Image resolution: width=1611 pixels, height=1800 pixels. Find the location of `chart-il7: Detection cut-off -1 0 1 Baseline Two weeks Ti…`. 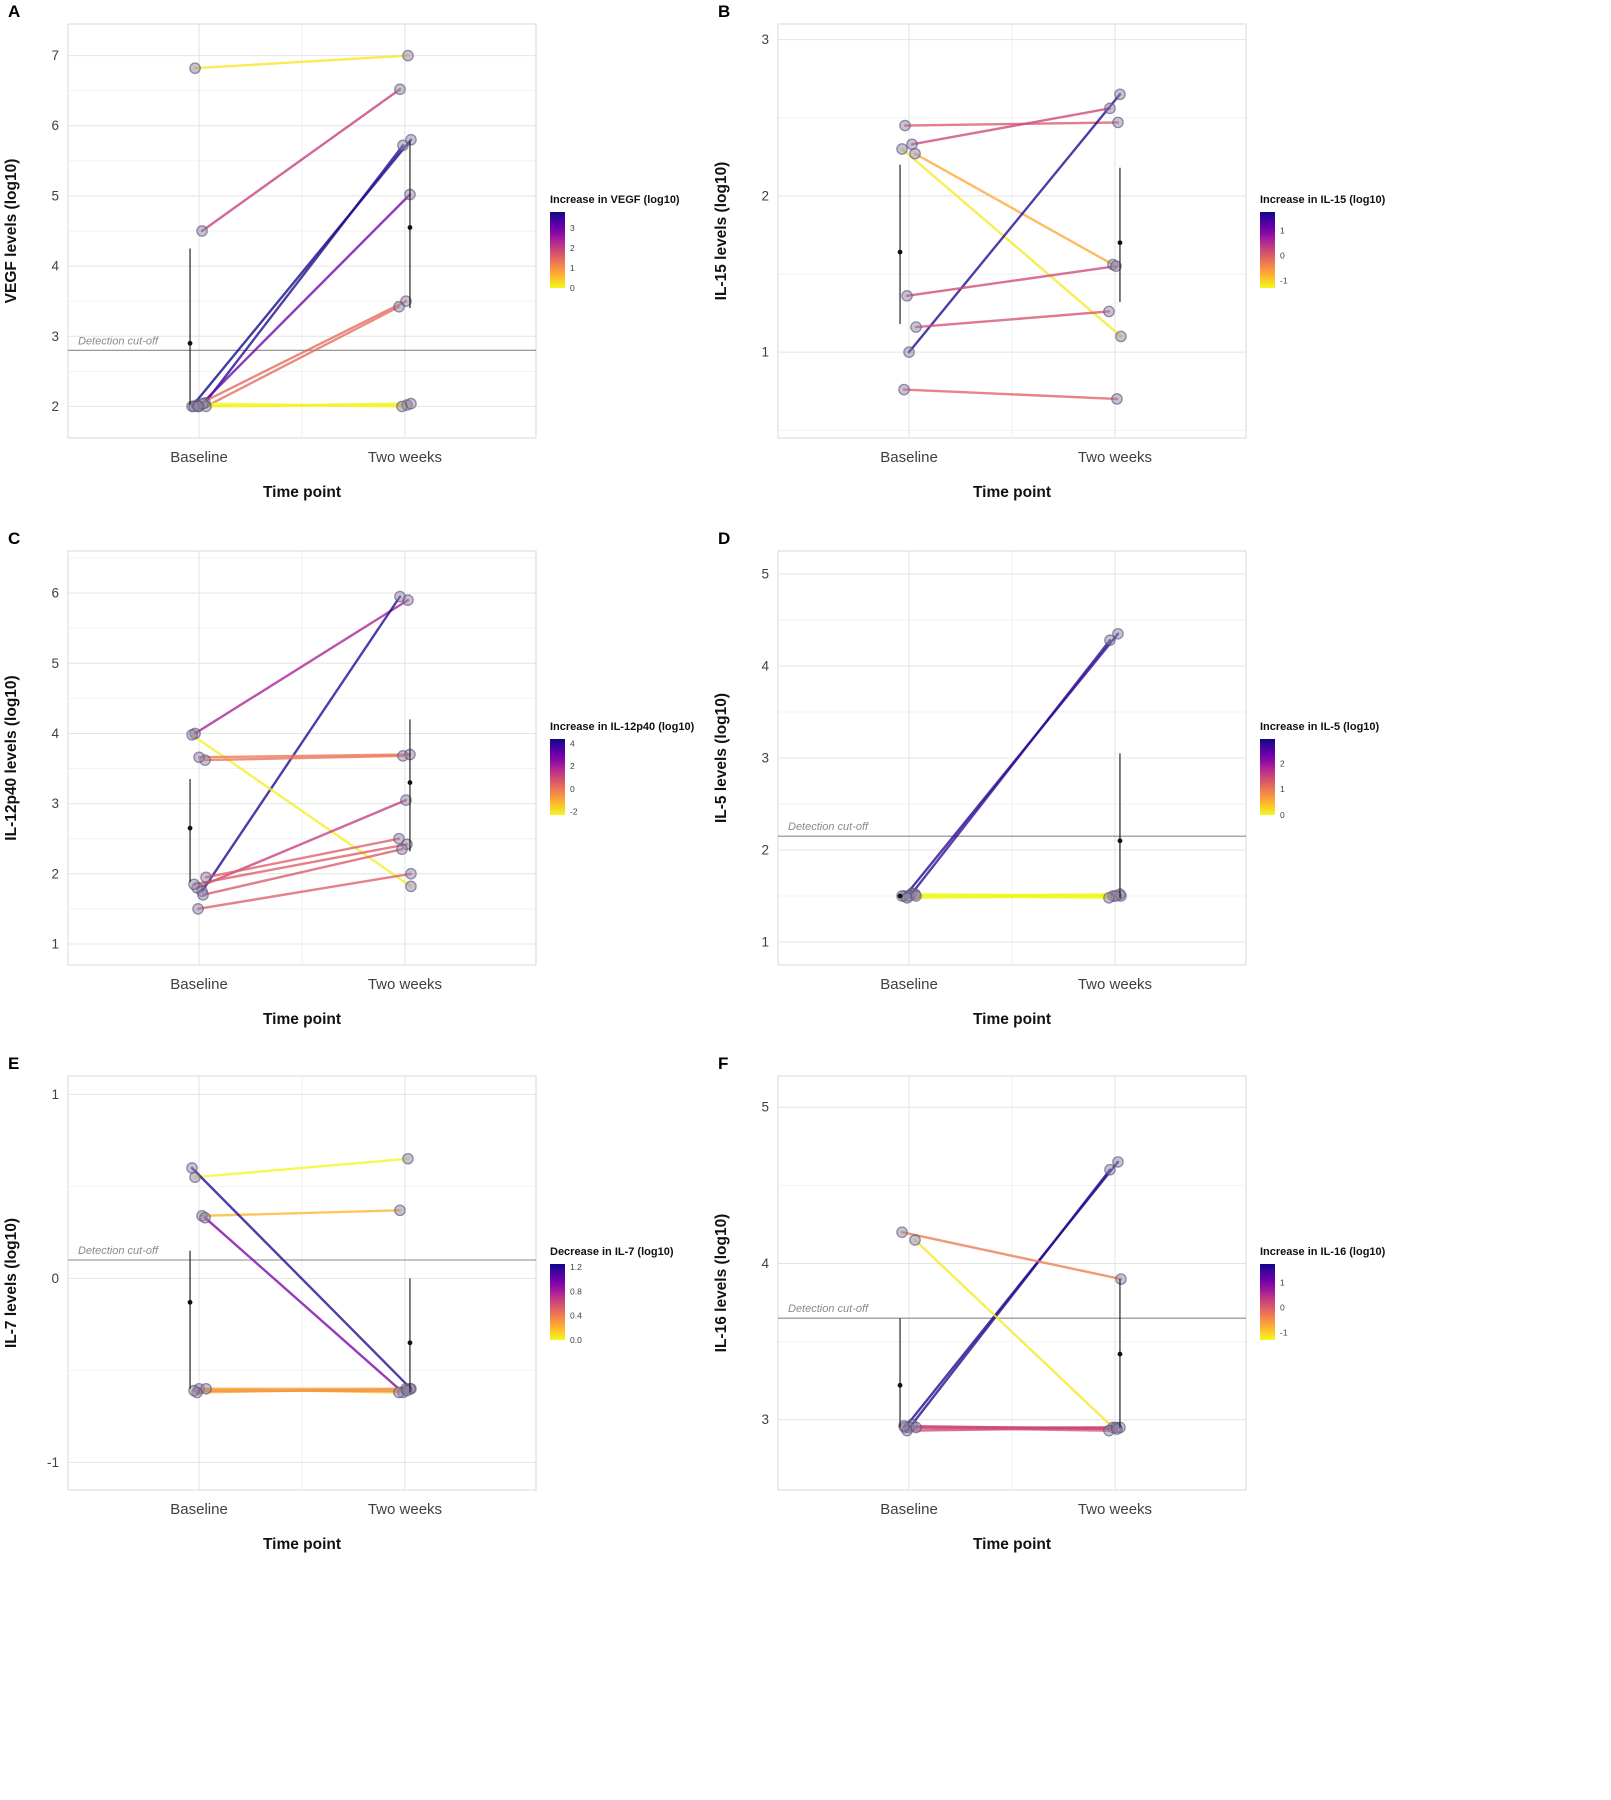

chart-il7: Detection cut-off -1 0 1 Baseline Two weeks Ti… is located at coordinates (338, 1314).